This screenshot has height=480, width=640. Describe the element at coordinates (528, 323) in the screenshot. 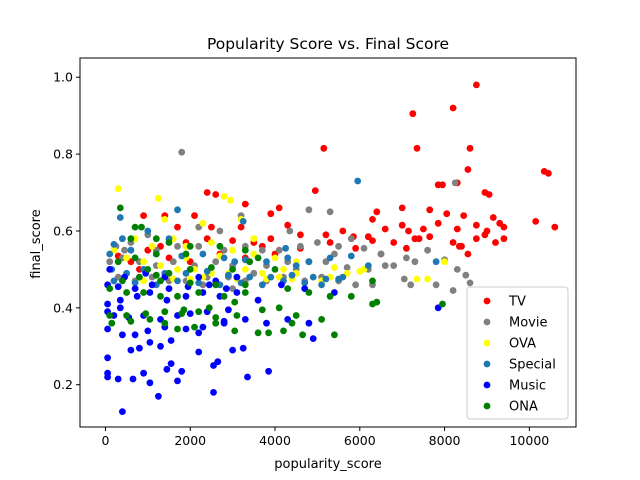

I see `legend-label: Movie` at that location.